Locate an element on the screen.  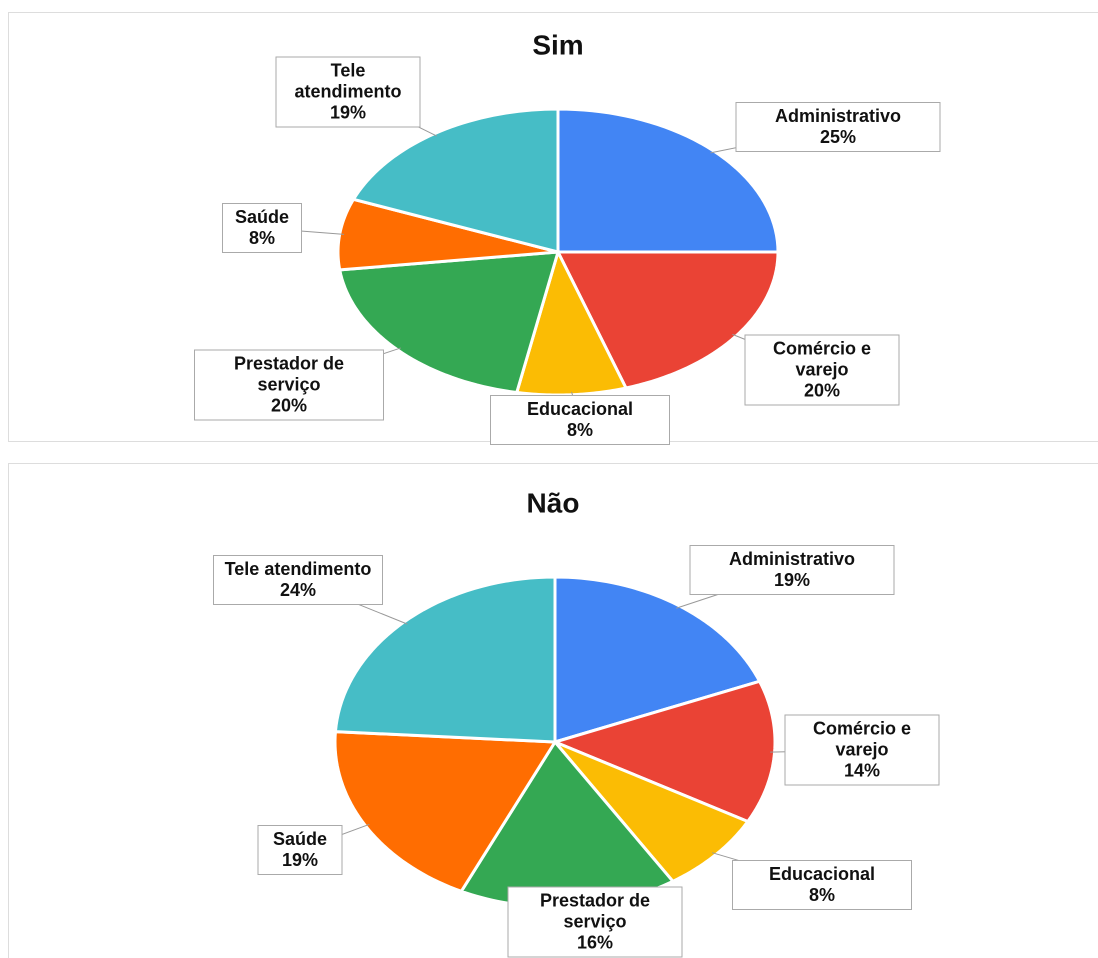
slice-label: Tele atendimento 19% is located at coordinates (348, 92).